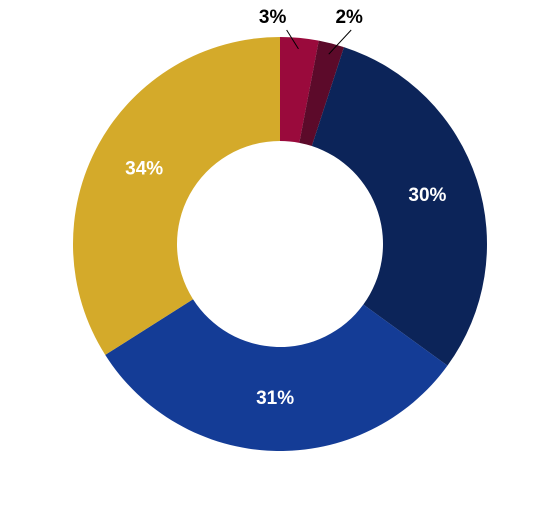  Describe the element at coordinates (273, 17) in the screenshot. I see `value-label: 3%` at that location.